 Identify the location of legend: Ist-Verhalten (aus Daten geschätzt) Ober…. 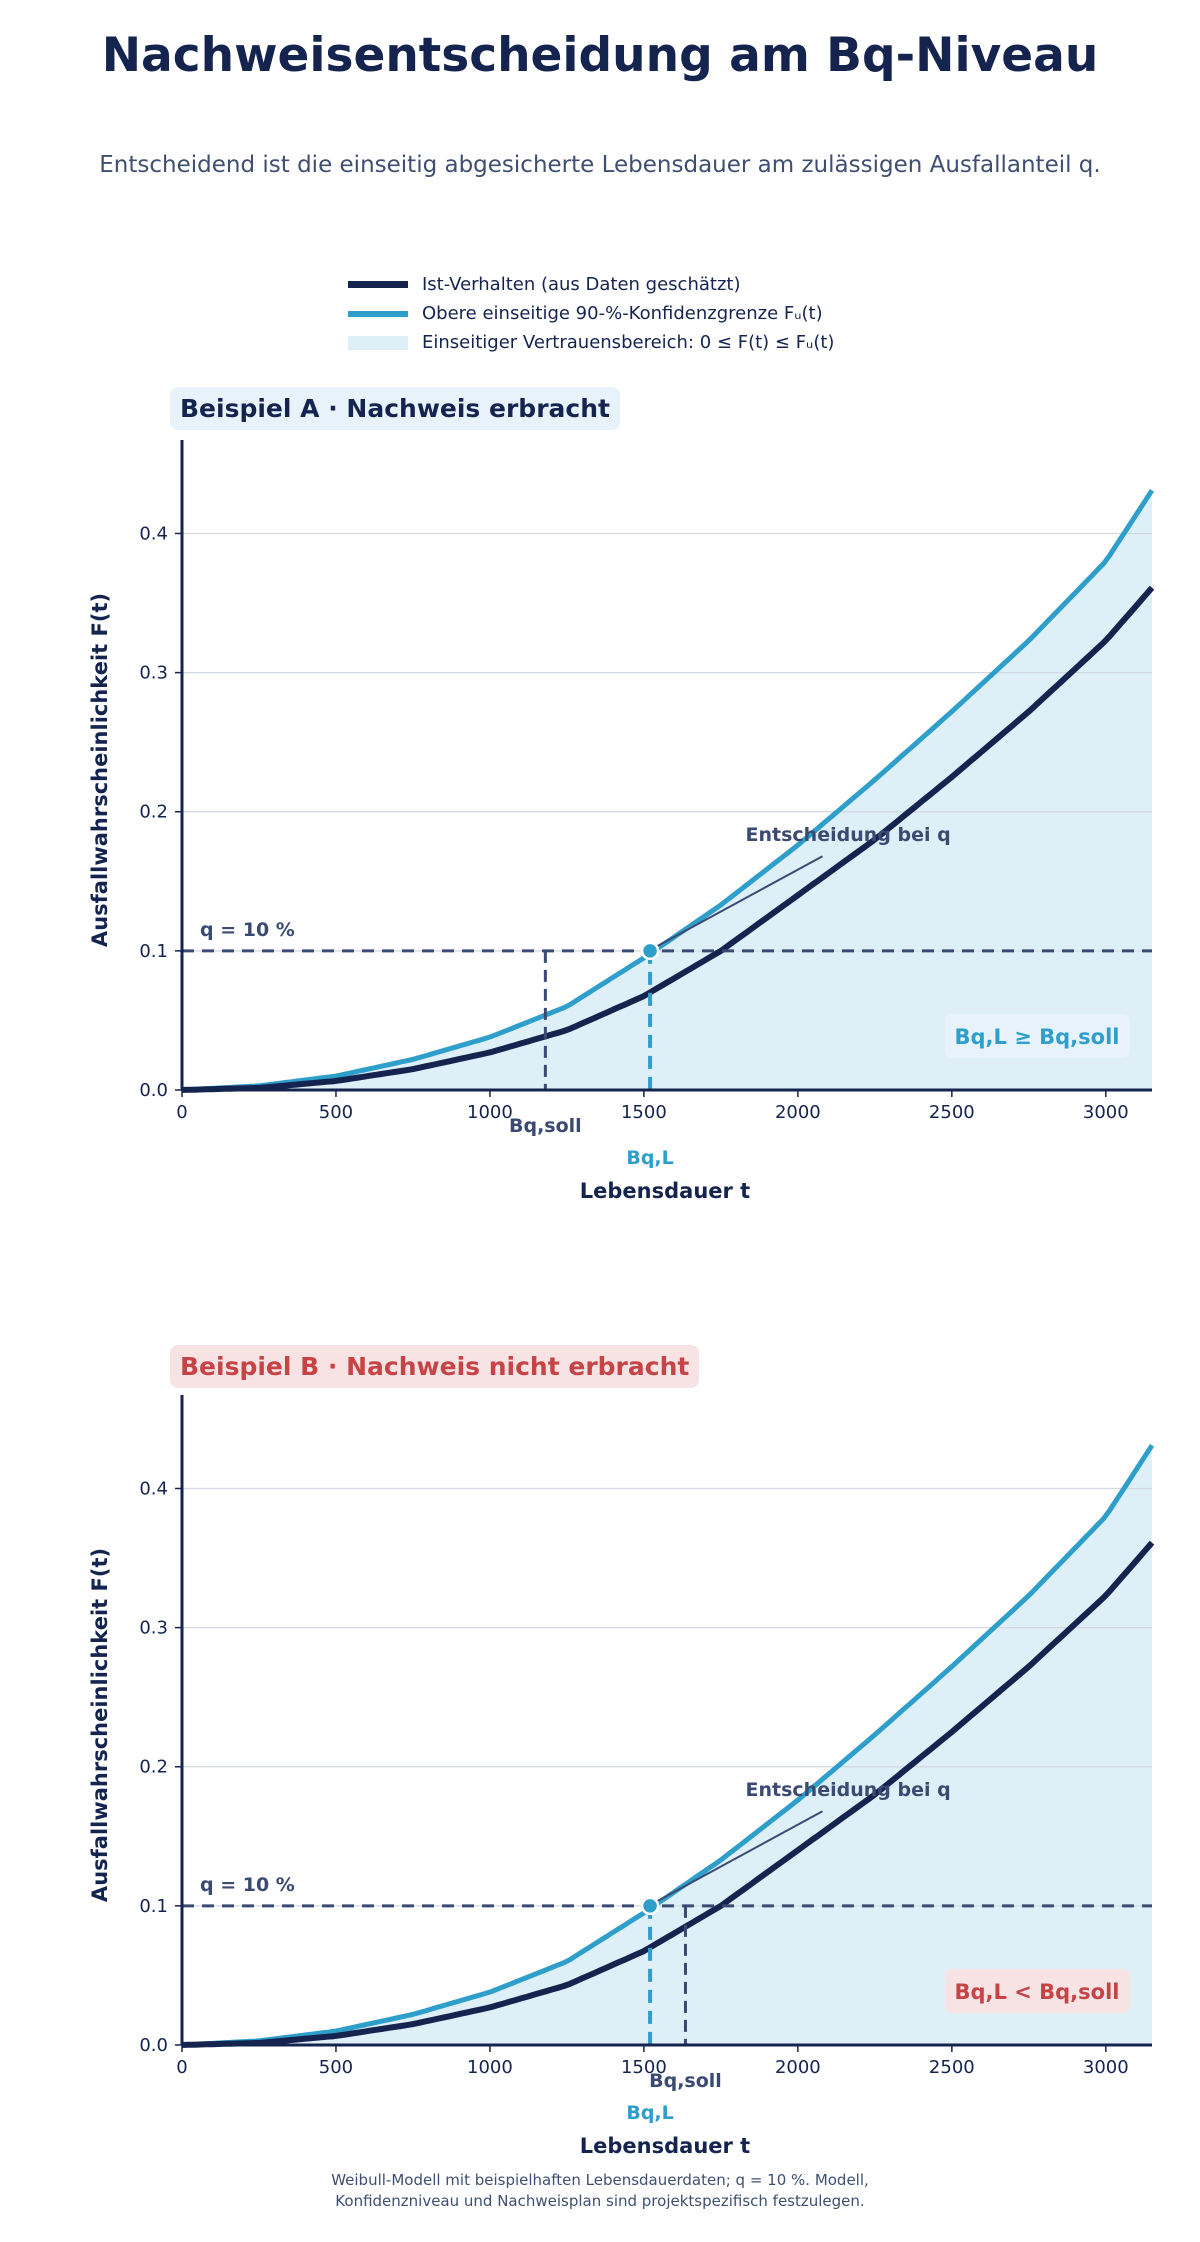
(591, 313).